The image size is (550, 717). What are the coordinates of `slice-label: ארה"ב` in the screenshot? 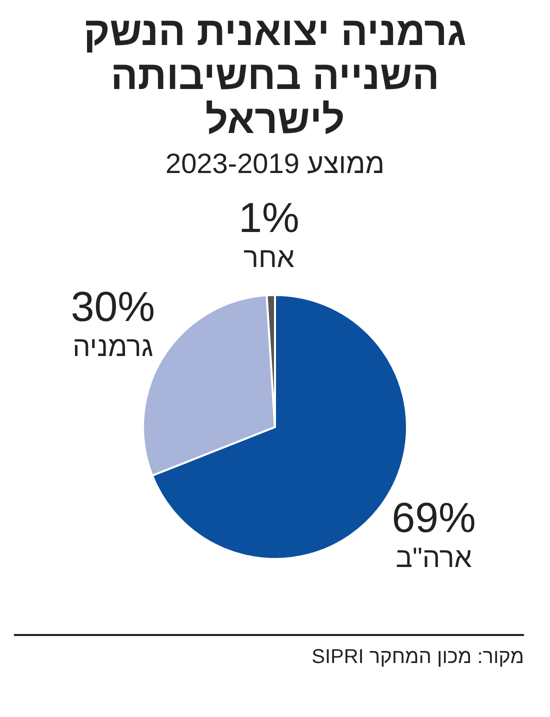 It's located at (434, 557).